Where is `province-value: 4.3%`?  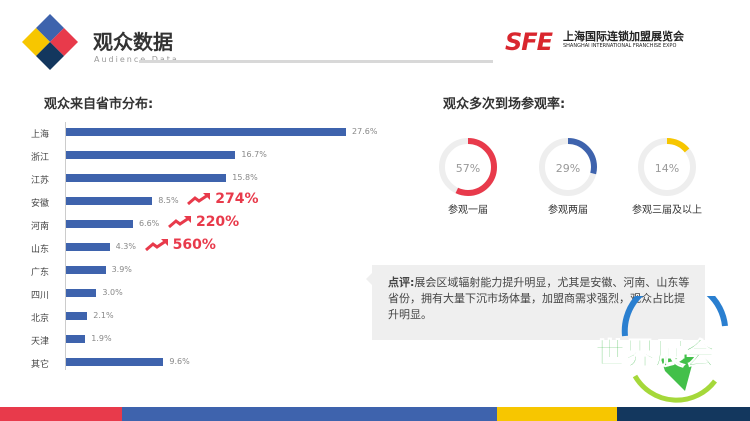 province-value: 4.3% is located at coordinates (125, 246).